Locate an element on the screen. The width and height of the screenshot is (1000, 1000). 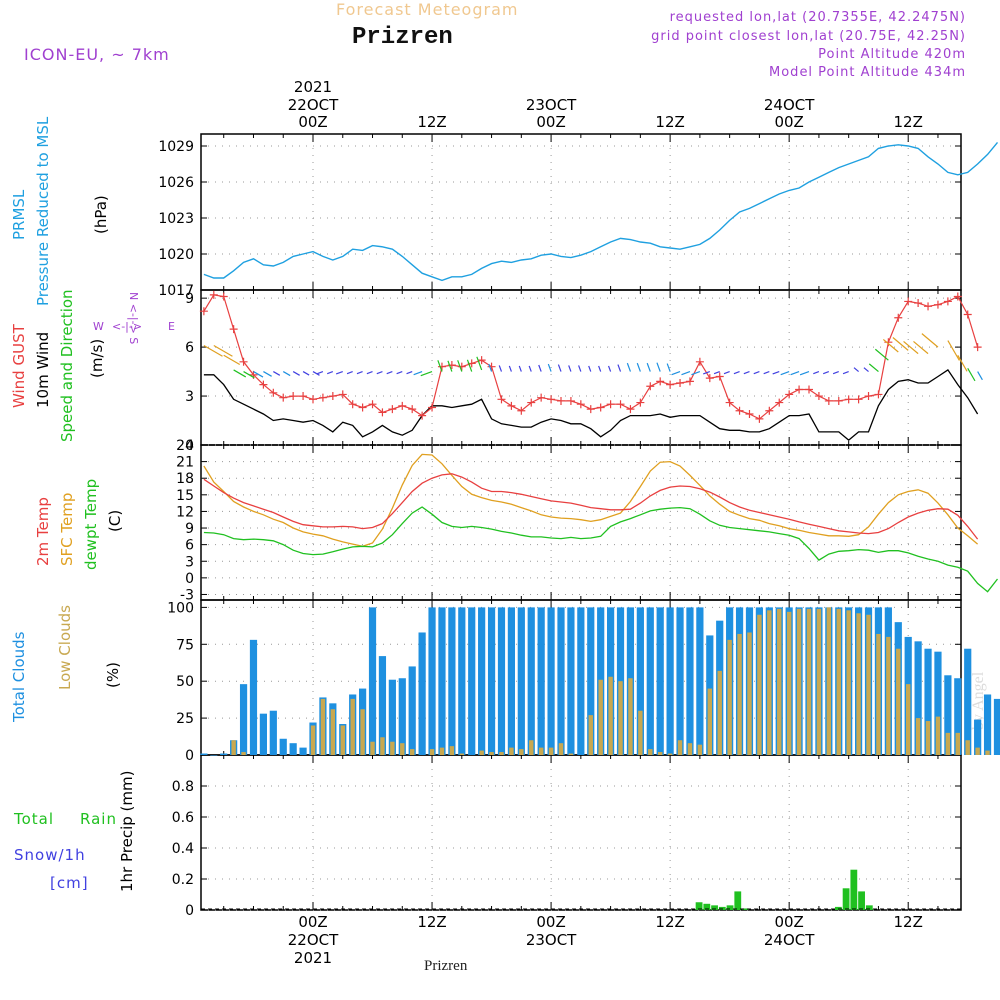
precip-total-label: Total is located at coordinates (34, 819).